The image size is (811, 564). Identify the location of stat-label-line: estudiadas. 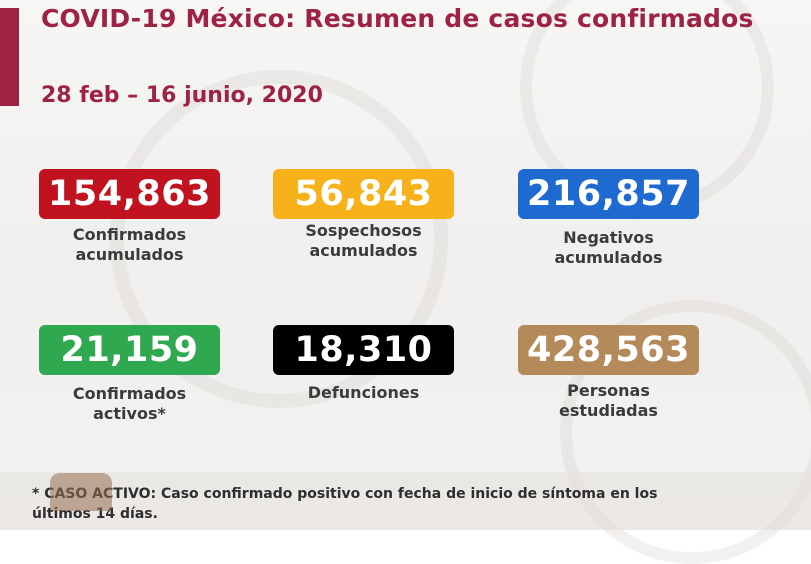
(608, 410).